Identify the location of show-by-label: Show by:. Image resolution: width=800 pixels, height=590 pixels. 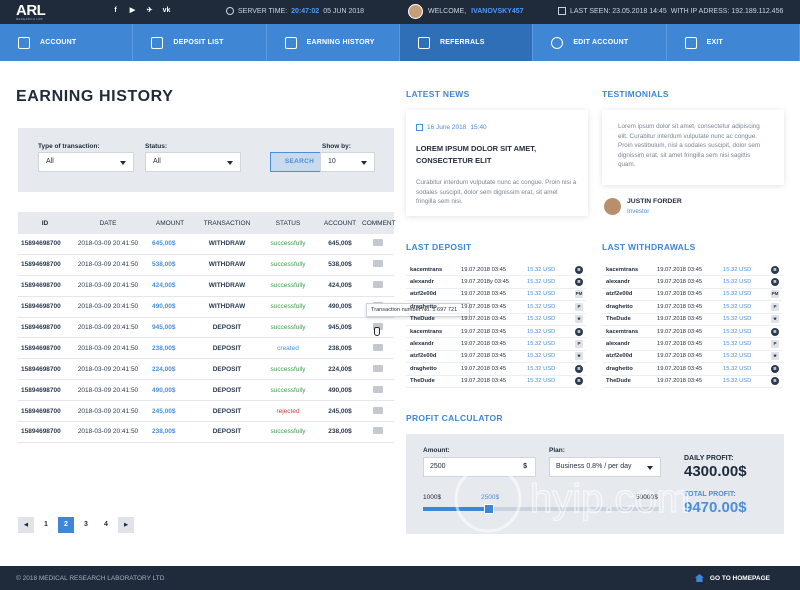
(336, 146).